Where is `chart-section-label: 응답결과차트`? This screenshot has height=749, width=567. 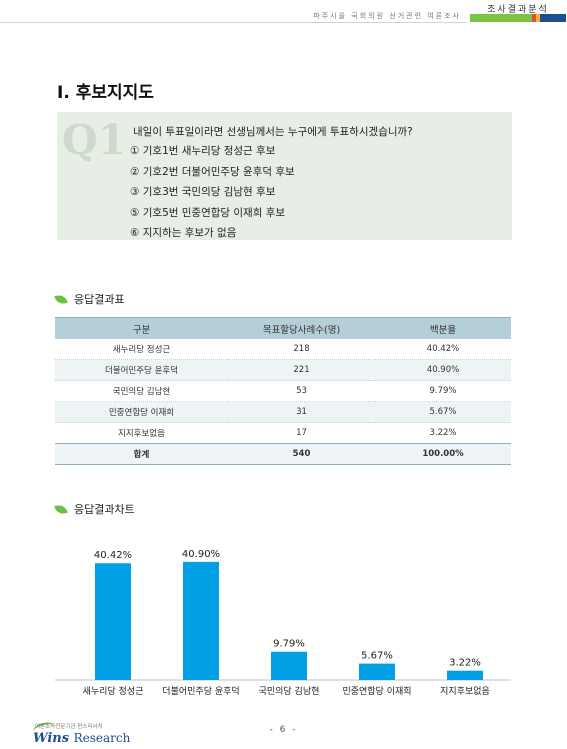
chart-section-label: 응답결과차트 is located at coordinates (104, 509).